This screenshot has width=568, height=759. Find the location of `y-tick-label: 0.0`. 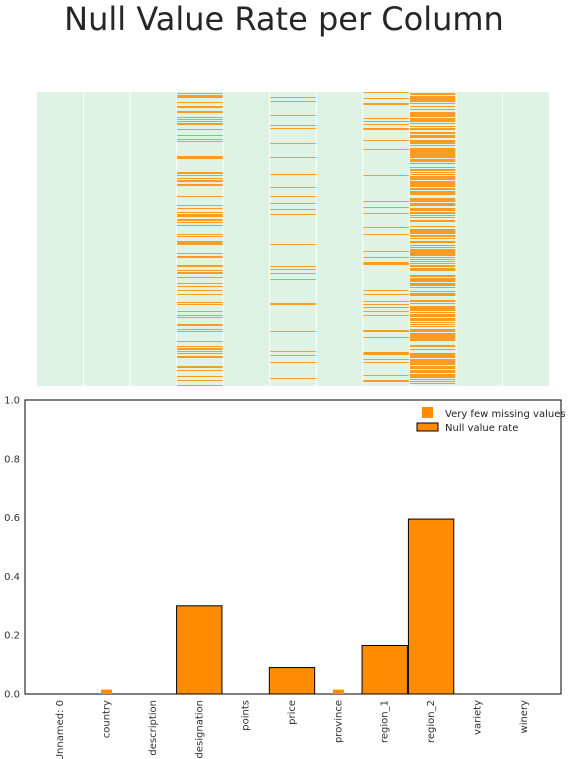

y-tick-label: 0.0 is located at coordinates (12, 695).